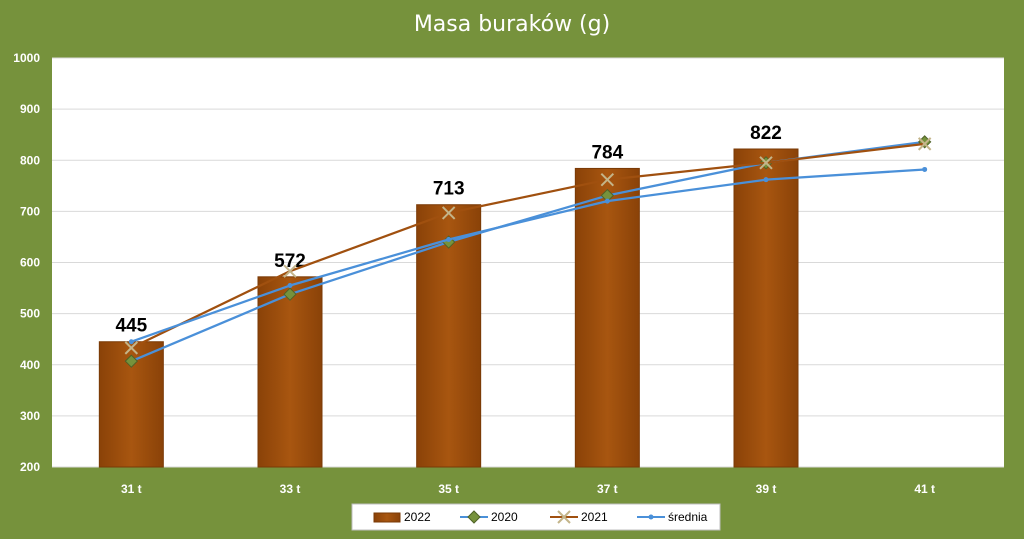 The image size is (1024, 539). What do you see at coordinates (607, 152) in the screenshot?
I see `data-label: 784` at bounding box center [607, 152].